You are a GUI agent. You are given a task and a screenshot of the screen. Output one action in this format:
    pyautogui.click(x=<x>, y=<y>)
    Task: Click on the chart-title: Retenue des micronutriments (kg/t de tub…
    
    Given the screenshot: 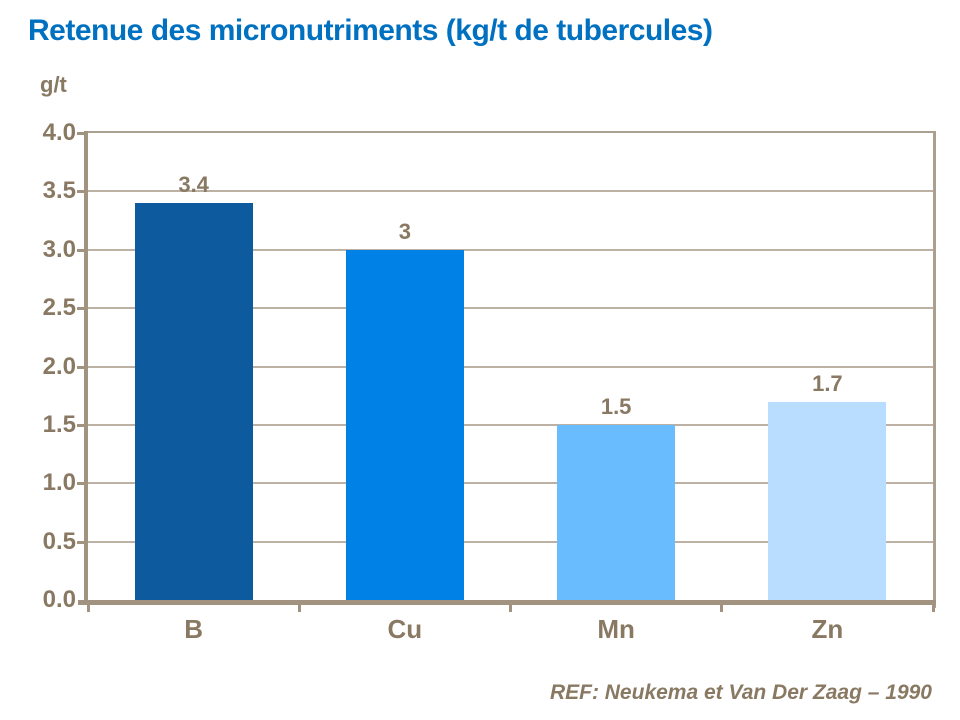 What is the action you would take?
    pyautogui.click(x=370, y=30)
    